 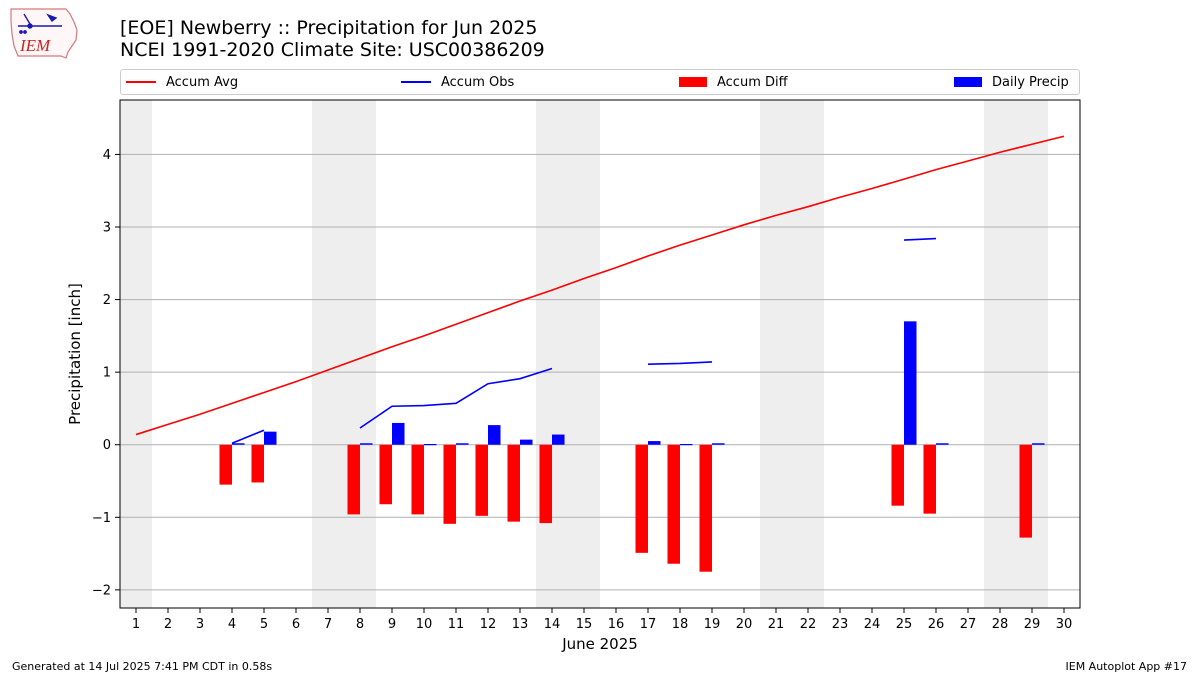 What do you see at coordinates (808, 624) in the screenshot?
I see `x-tick-label: 22` at bounding box center [808, 624].